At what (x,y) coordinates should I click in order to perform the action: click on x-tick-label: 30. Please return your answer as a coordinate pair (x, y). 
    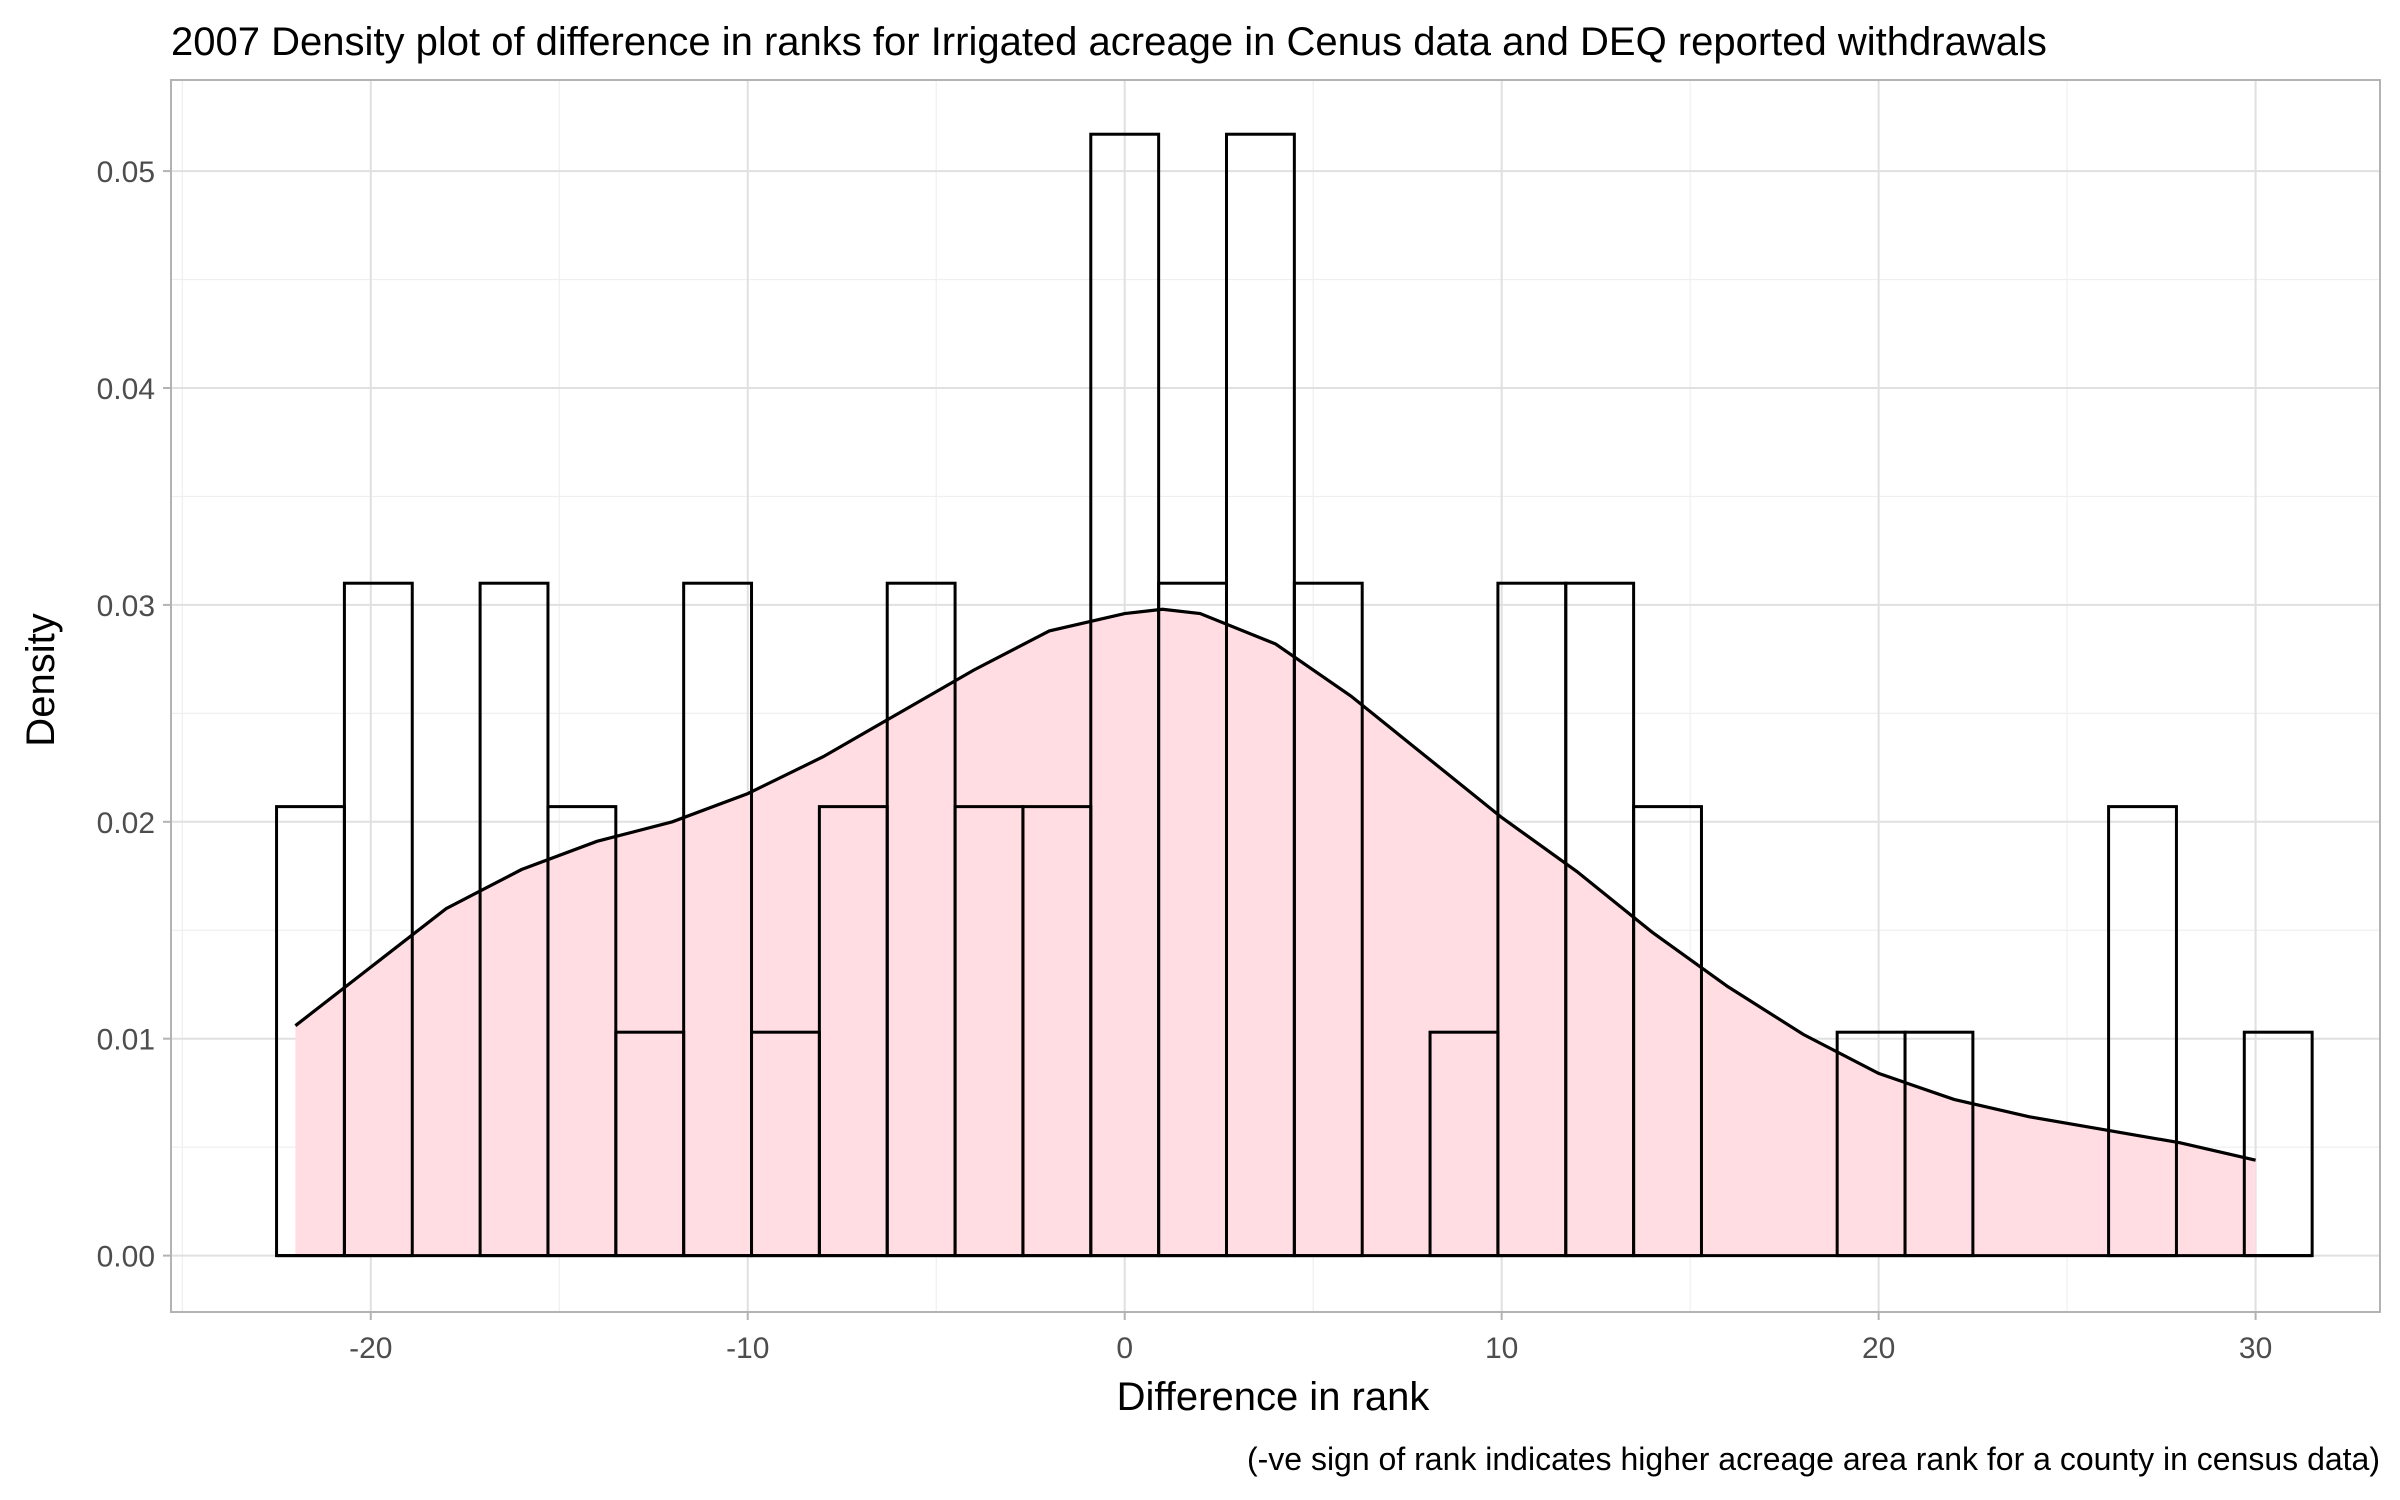
    Looking at the image, I should click on (2255, 1348).